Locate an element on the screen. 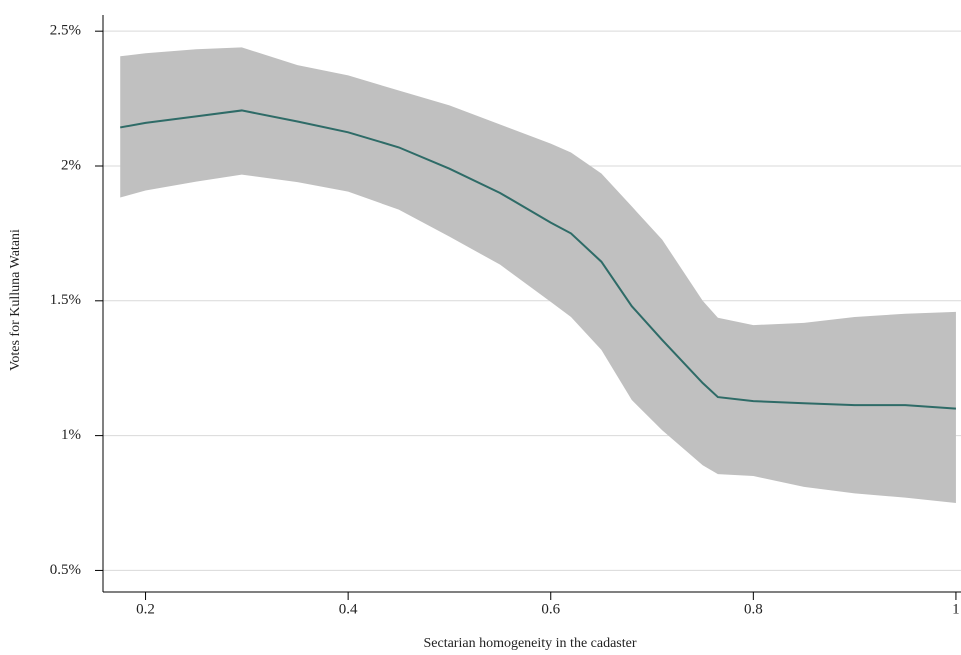  x-tick-label: 0.2 is located at coordinates (145, 609).